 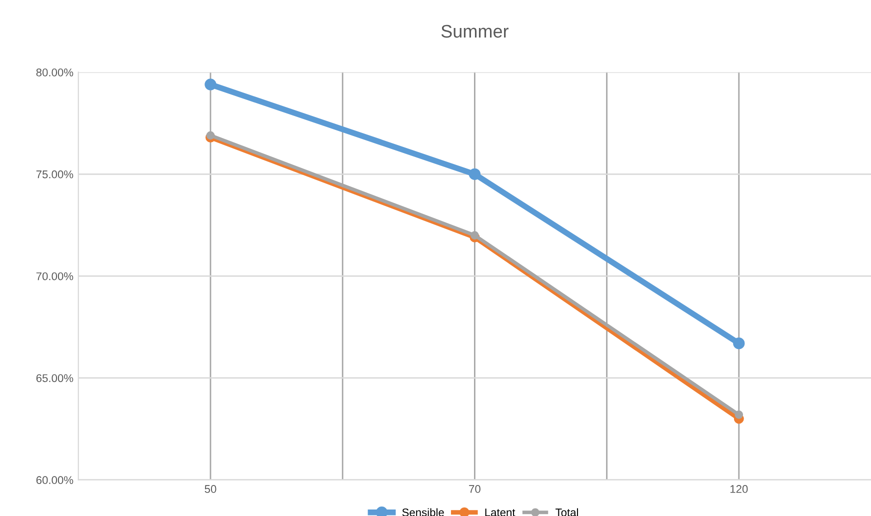 What do you see at coordinates (423, 512) in the screenshot?
I see `legend-label: Sensible` at bounding box center [423, 512].